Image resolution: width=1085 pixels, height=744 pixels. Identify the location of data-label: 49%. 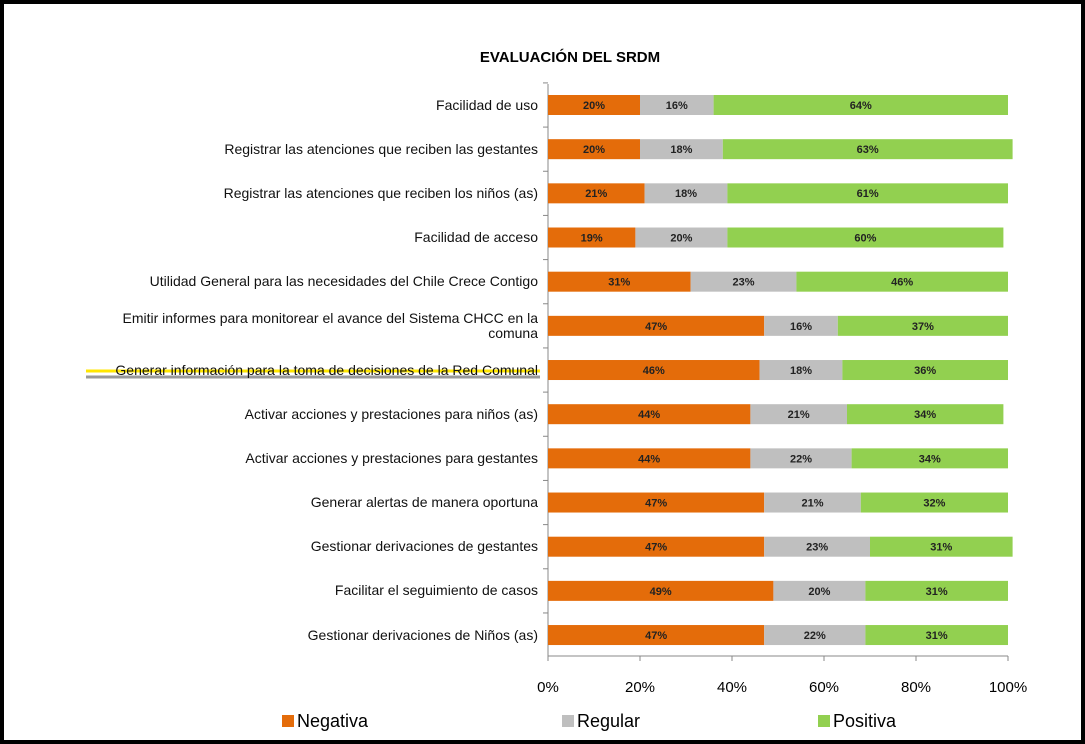
(661, 592).